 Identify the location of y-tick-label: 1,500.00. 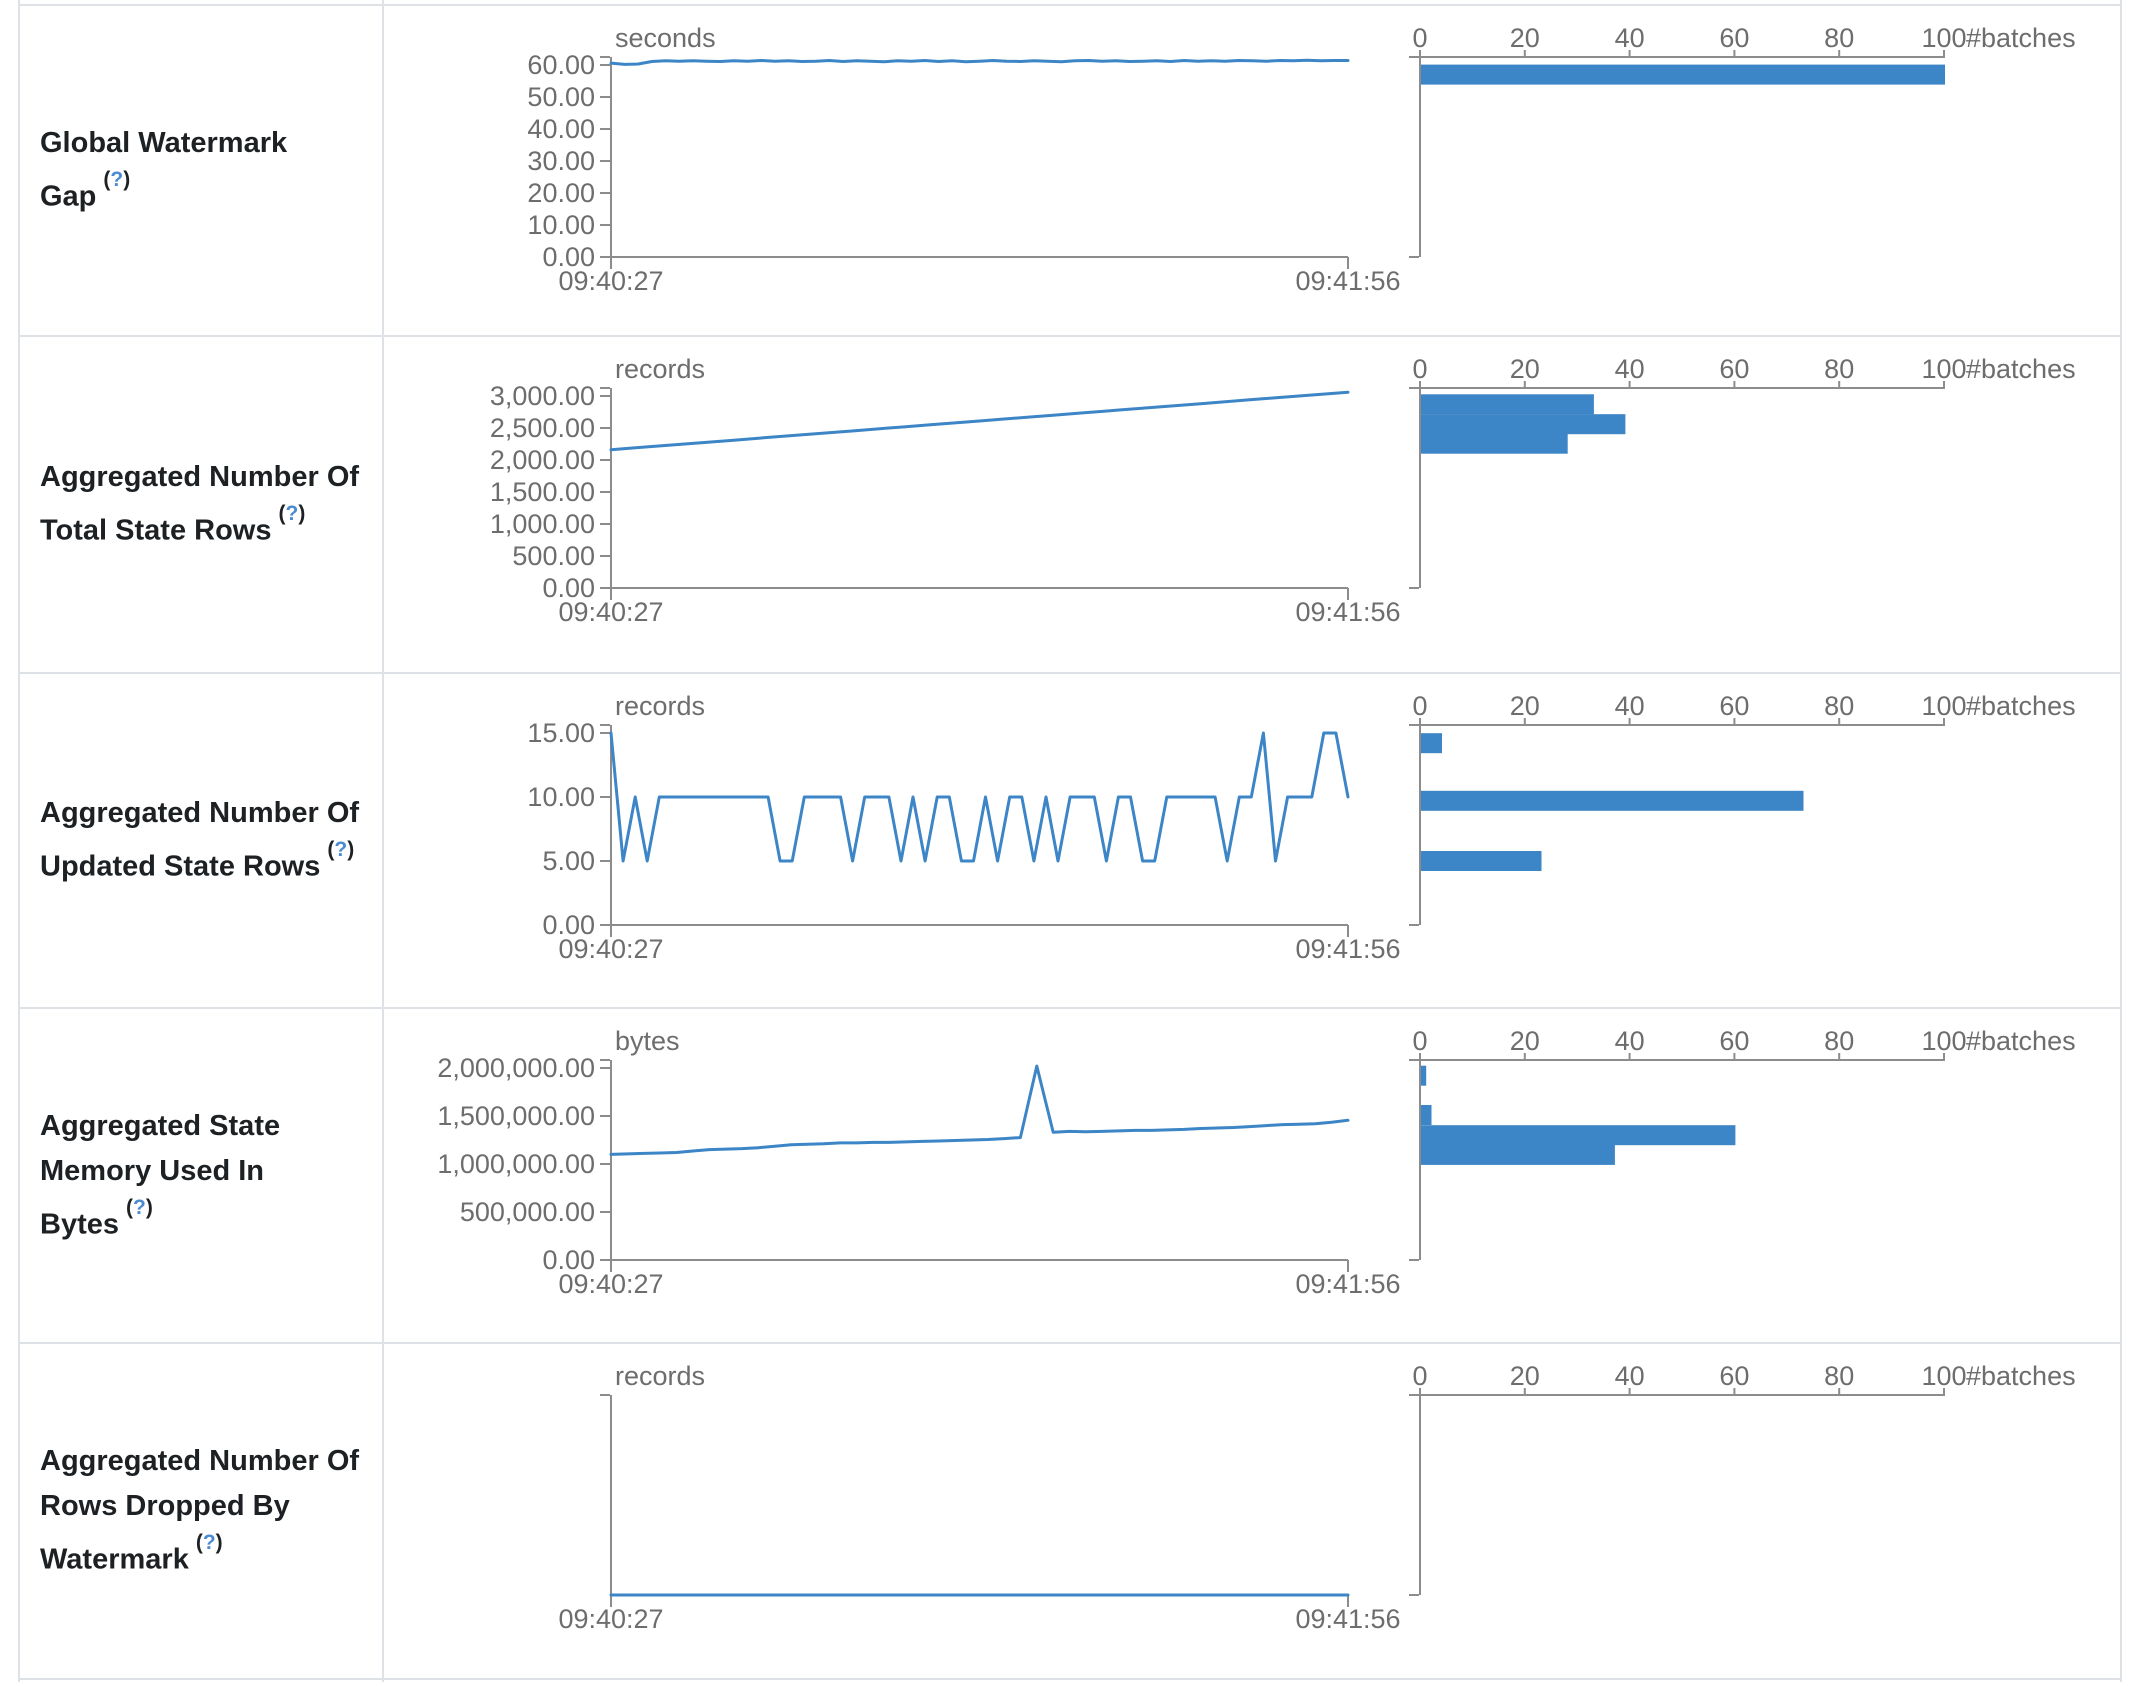
(542, 492).